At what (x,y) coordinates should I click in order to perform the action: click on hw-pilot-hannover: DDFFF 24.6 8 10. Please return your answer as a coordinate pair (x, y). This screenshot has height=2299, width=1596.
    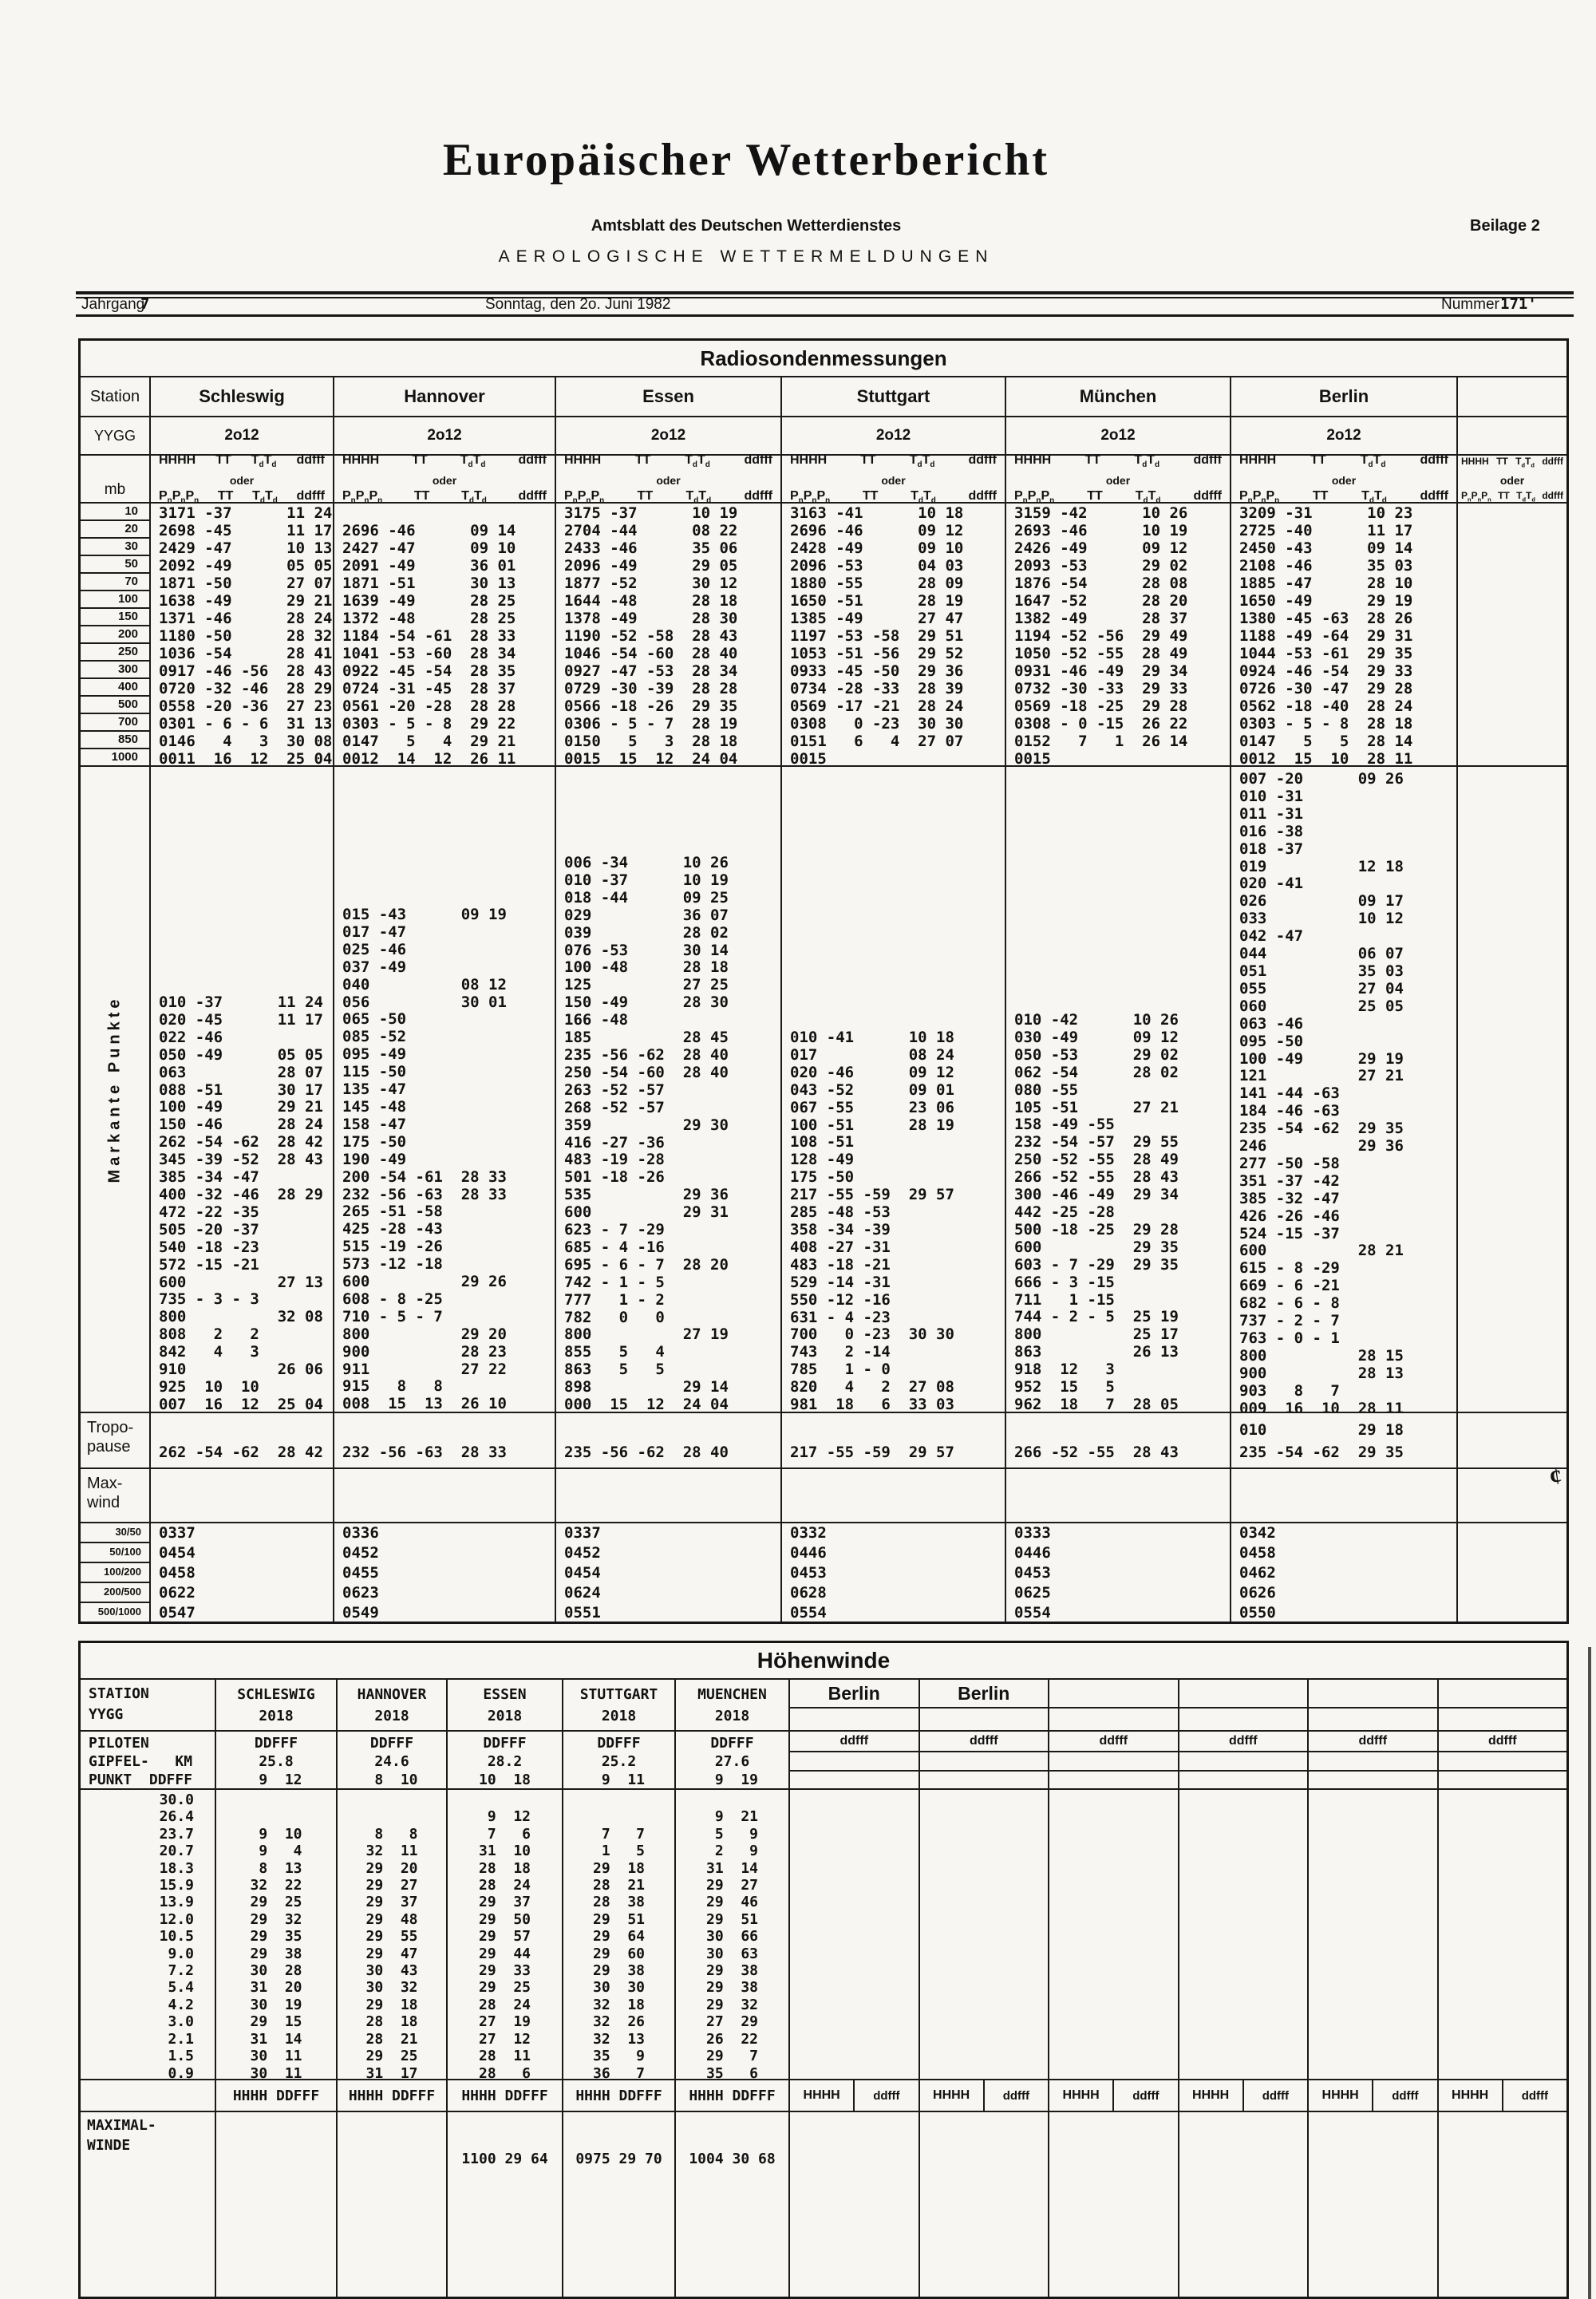
    Looking at the image, I should click on (393, 1761).